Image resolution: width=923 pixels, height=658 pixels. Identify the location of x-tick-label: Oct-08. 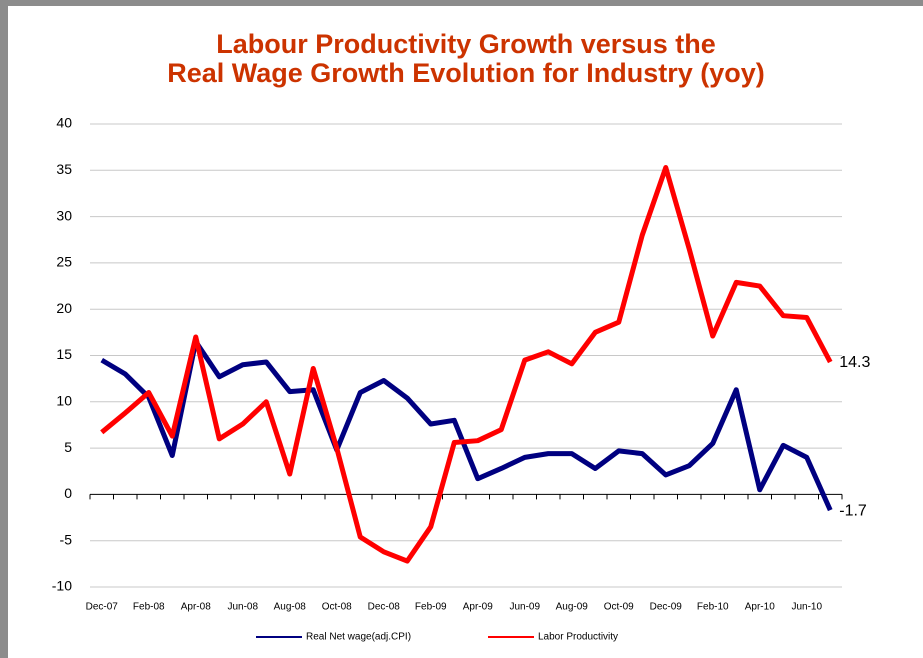
(337, 607).